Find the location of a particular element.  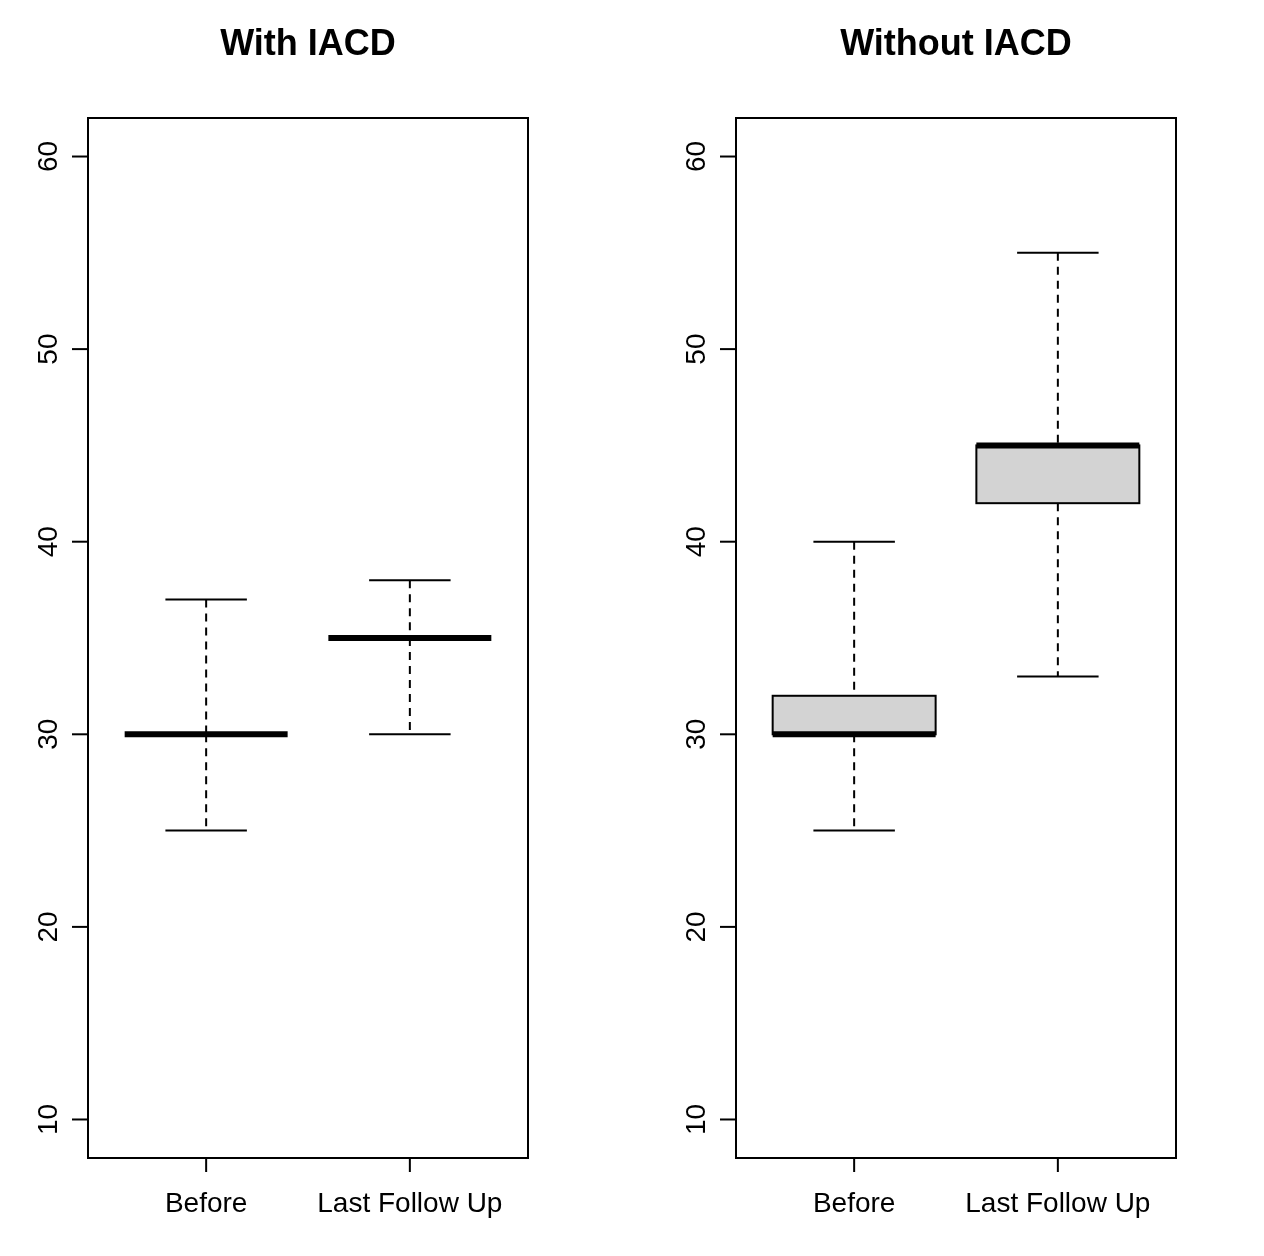

chart-title: Without IACD is located at coordinates (956, 43).